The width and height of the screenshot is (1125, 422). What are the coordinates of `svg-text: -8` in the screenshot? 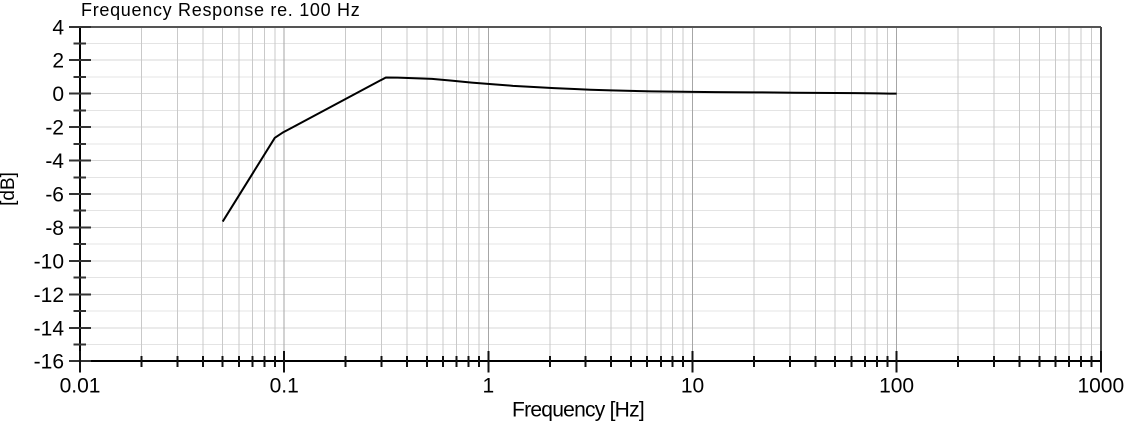 It's located at (54, 228).